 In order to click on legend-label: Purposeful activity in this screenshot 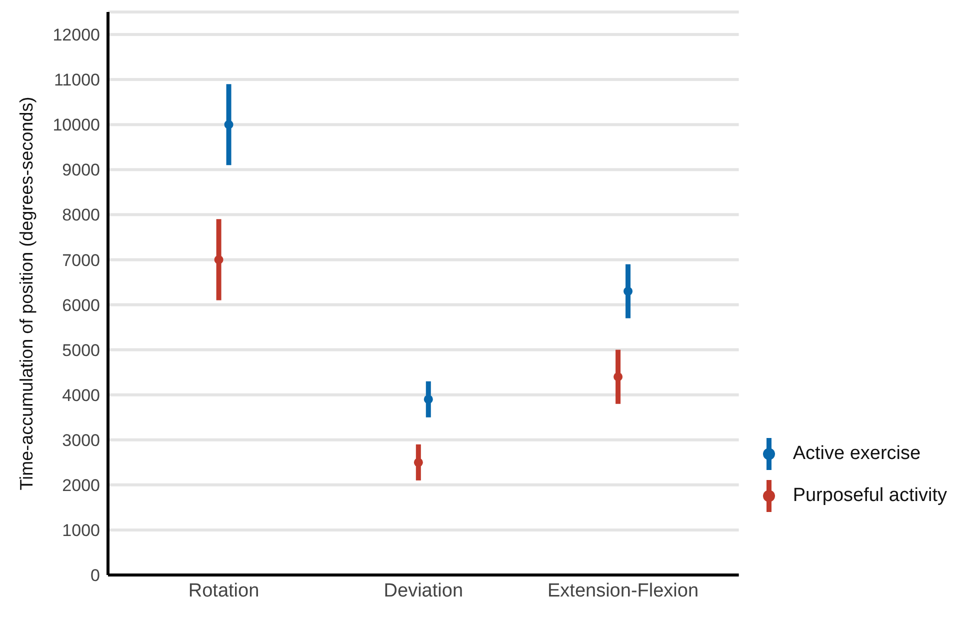, I will do `click(869, 496)`.